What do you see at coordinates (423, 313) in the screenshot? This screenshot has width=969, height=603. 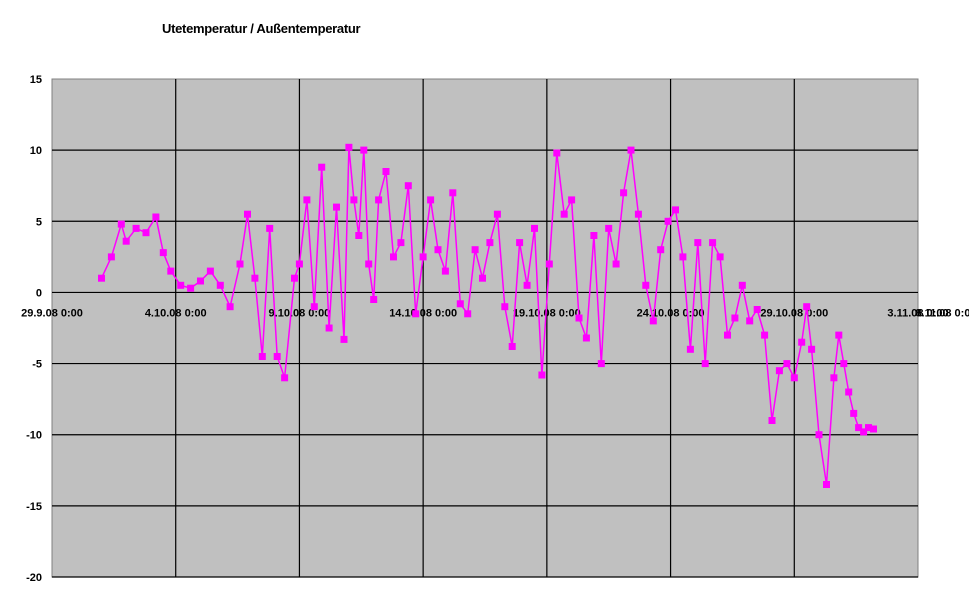 I see `x-tick-label: 14.10.08 0:00` at bounding box center [423, 313].